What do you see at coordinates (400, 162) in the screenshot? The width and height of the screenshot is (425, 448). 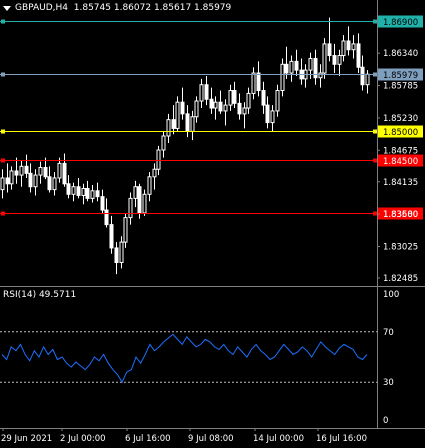 I see `level-price-label: 1.84500` at bounding box center [400, 162].